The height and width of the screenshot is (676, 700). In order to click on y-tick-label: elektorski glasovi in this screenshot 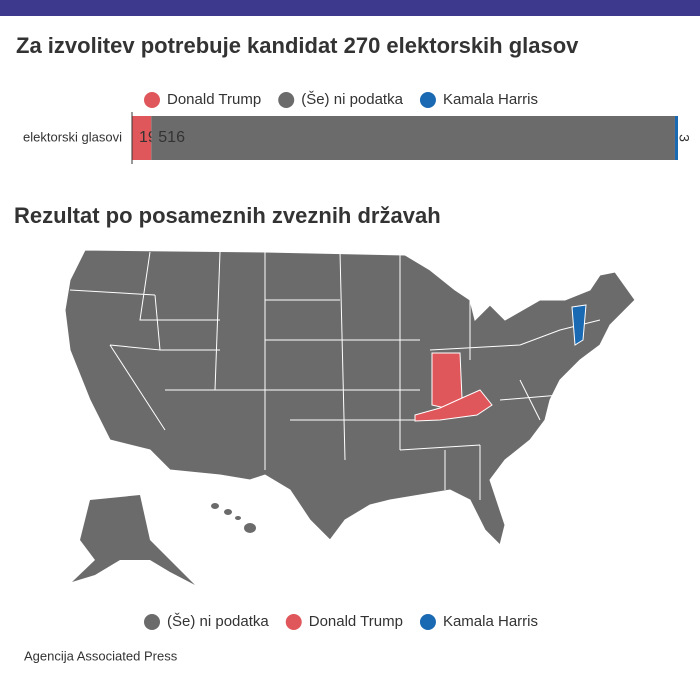, I will do `click(72, 136)`.